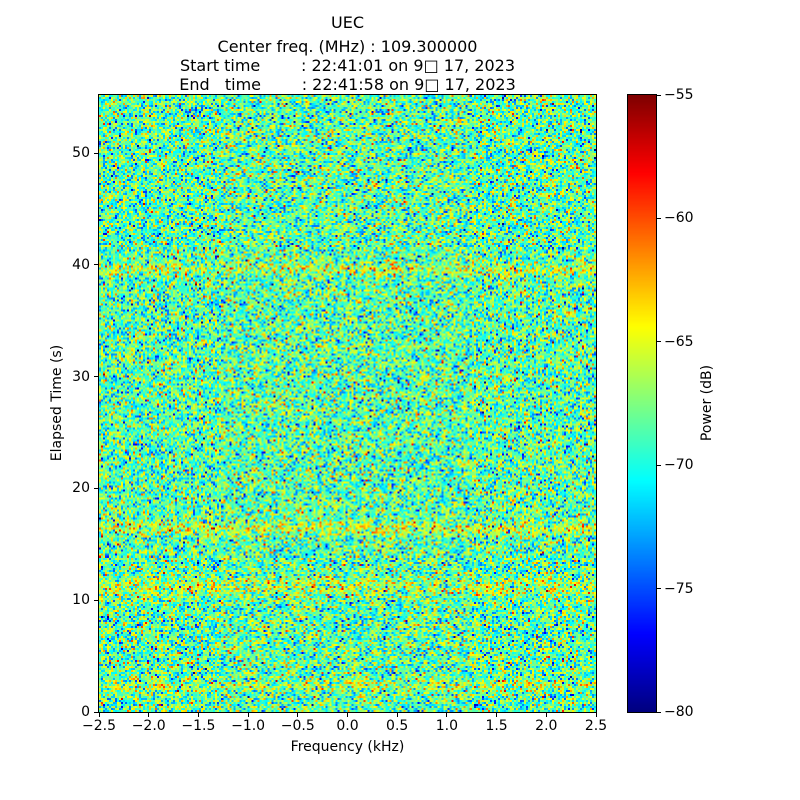 This screenshot has height=800, width=800. What do you see at coordinates (81, 488) in the screenshot?
I see `y-tick-label: 20` at bounding box center [81, 488].